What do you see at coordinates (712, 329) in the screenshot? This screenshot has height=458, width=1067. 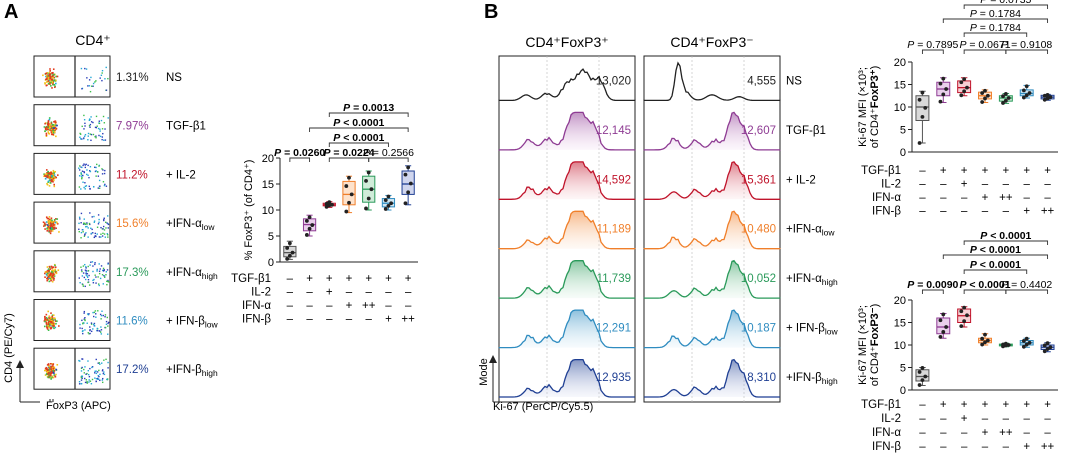 I see `hist-fill-neg` at bounding box center [712, 329].